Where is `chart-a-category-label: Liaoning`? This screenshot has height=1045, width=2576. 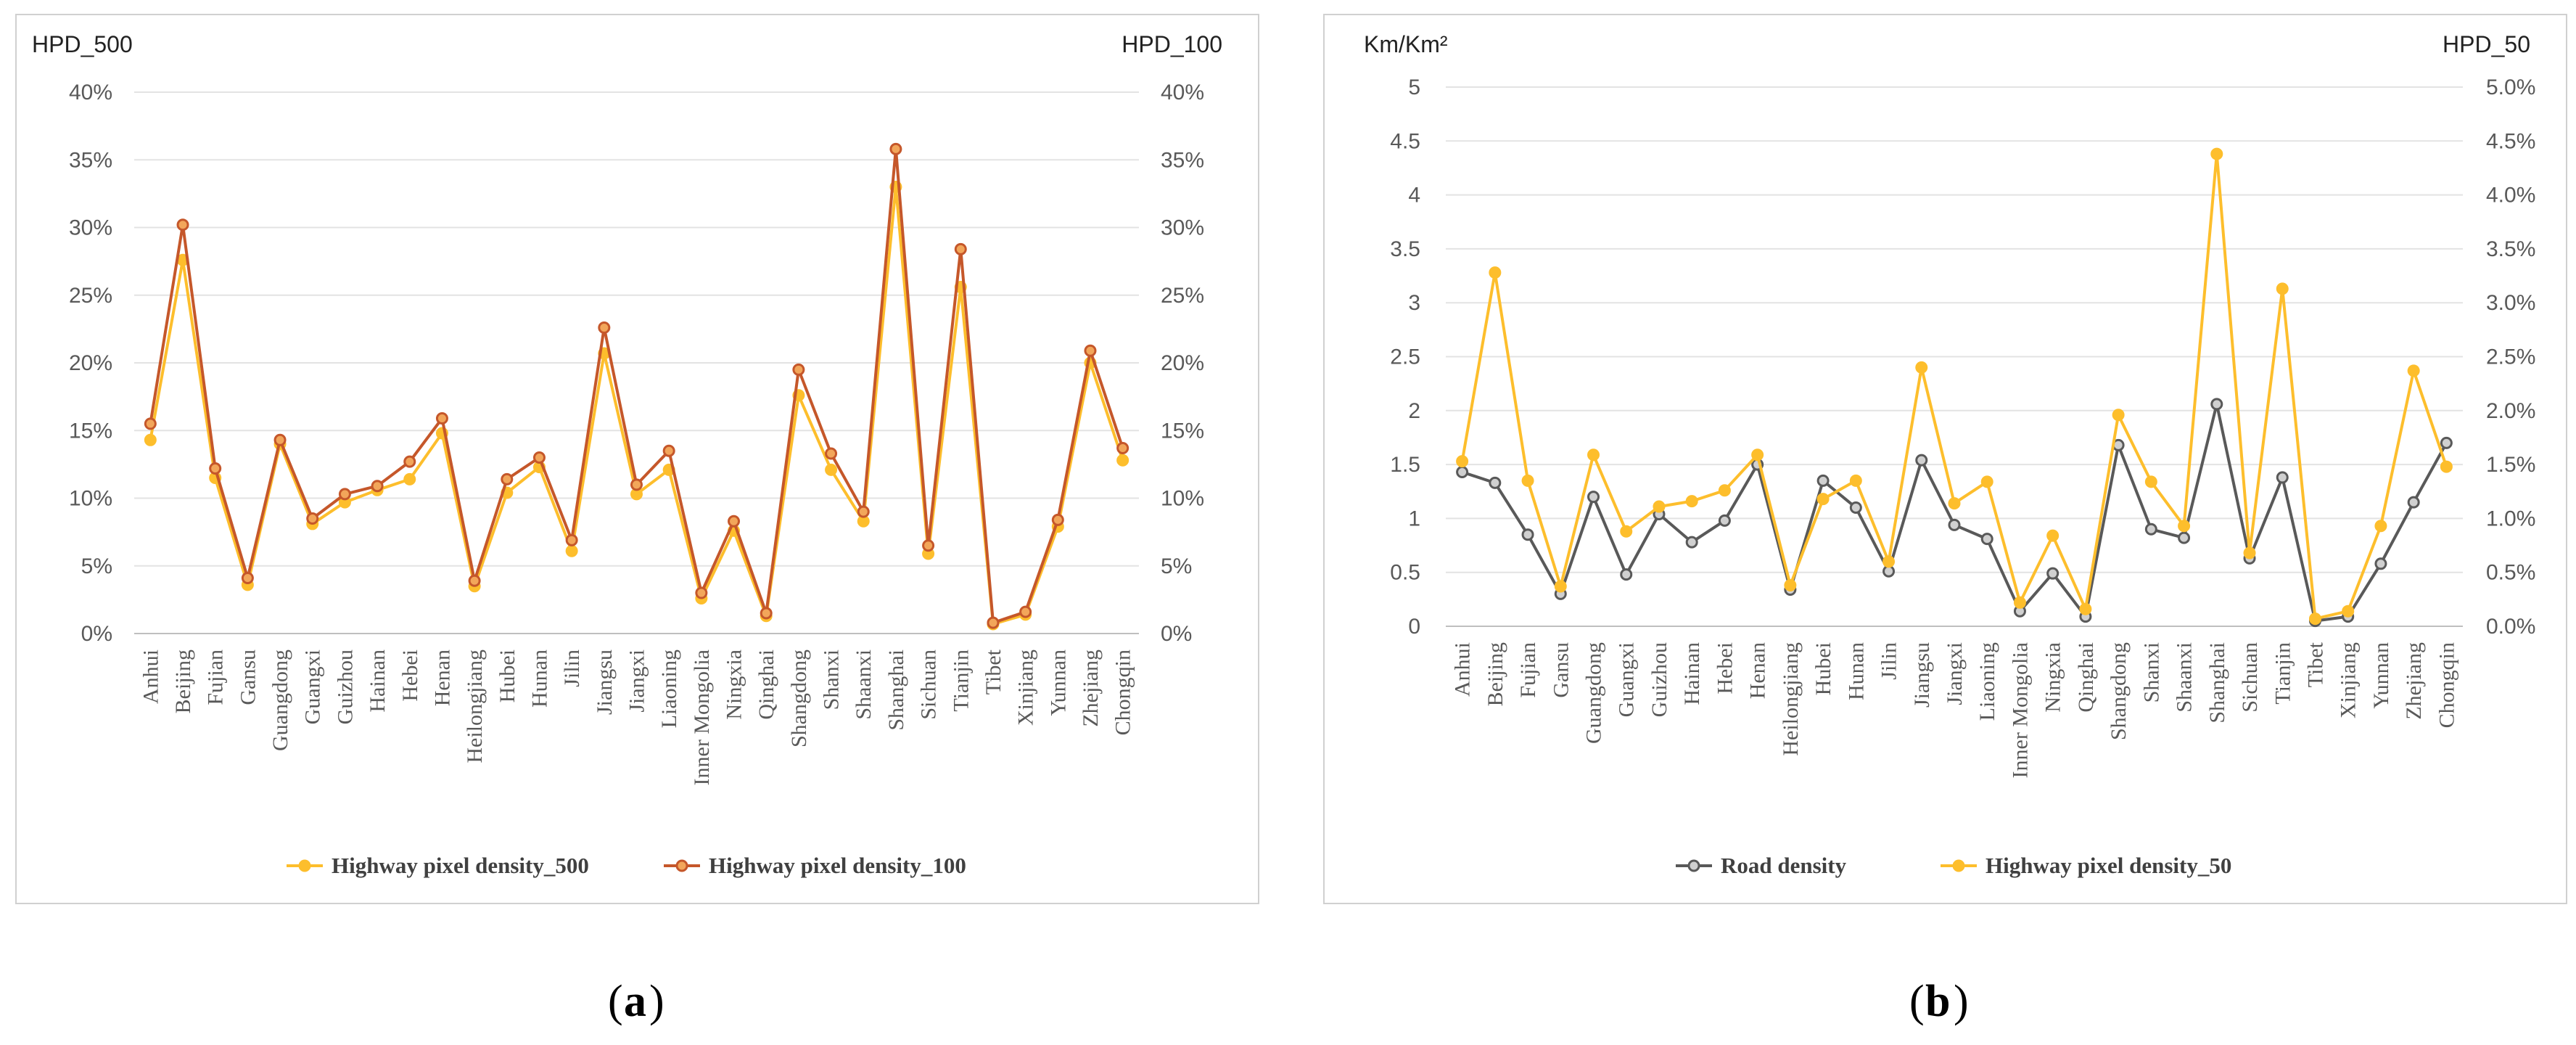 chart-a-category-label: Liaoning is located at coordinates (669, 688).